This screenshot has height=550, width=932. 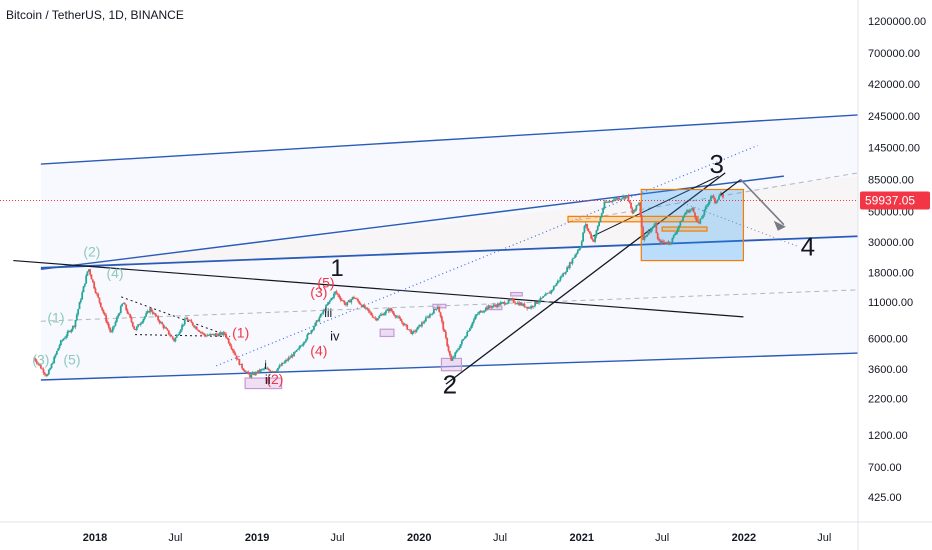 I want to click on y-tick-label: 30000.00, so click(x=891, y=243).